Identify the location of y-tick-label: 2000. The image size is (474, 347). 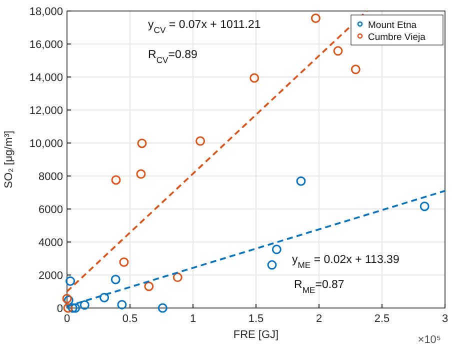
(50, 276).